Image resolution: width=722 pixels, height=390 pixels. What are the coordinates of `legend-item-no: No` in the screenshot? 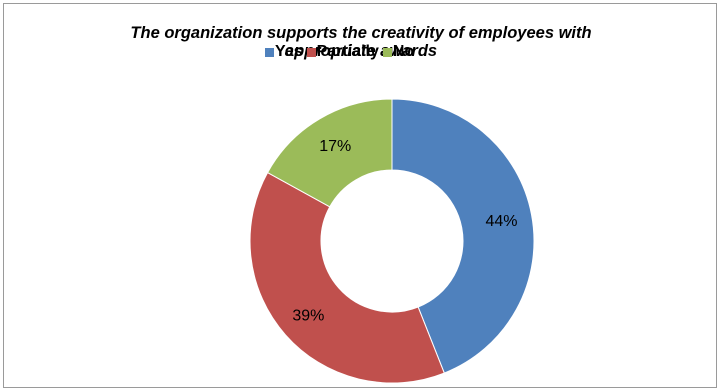 It's located at (398, 51).